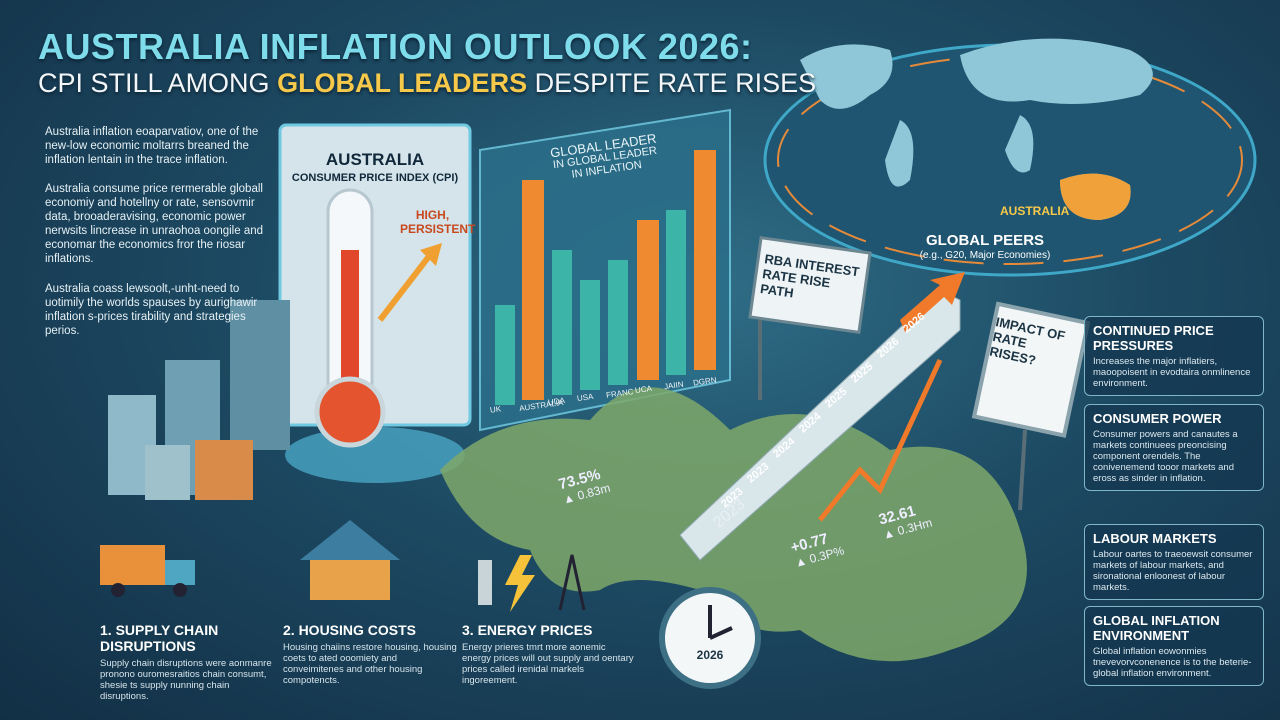 The image size is (1280, 720). I want to click on peers-title: GLOBAL PEERS, so click(985, 240).